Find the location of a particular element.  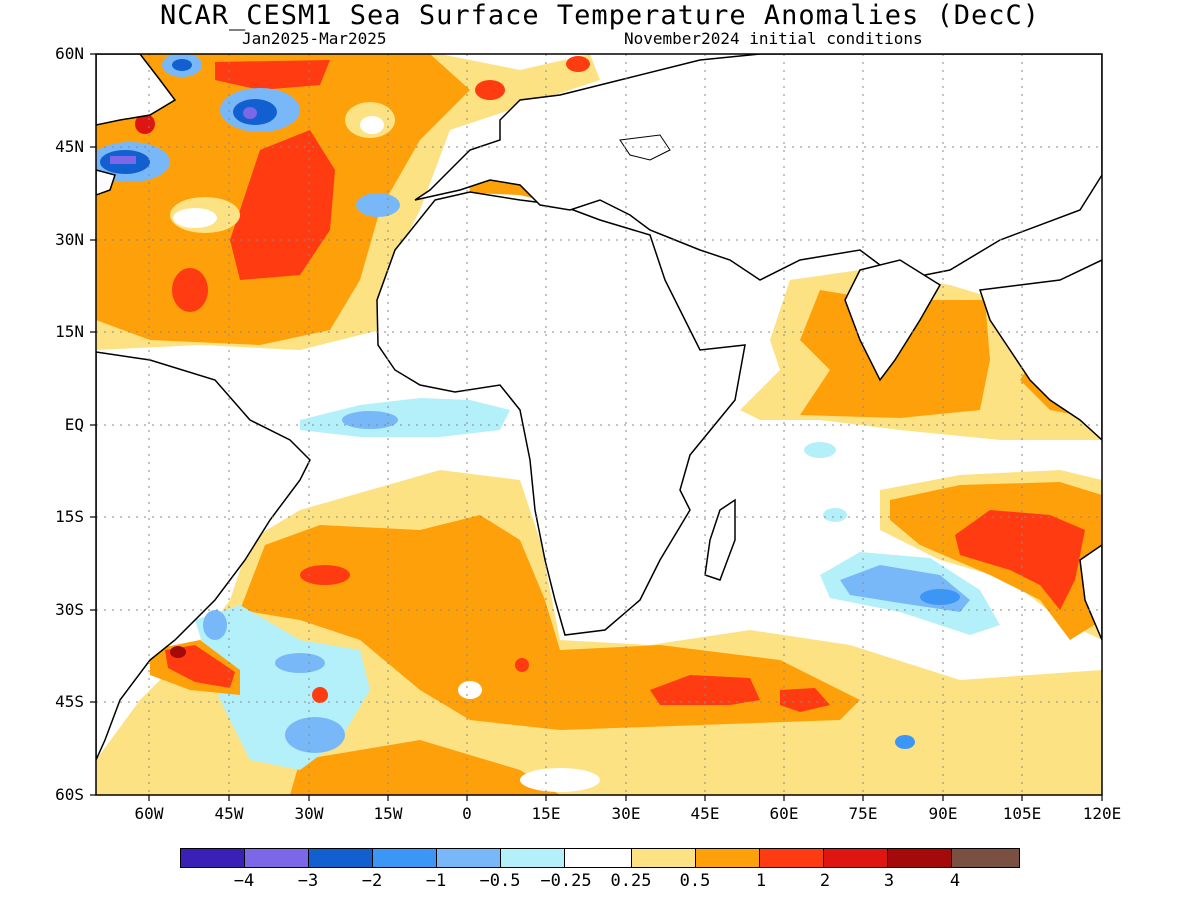

lon-label-120e: 120E is located at coordinates (1102, 813).